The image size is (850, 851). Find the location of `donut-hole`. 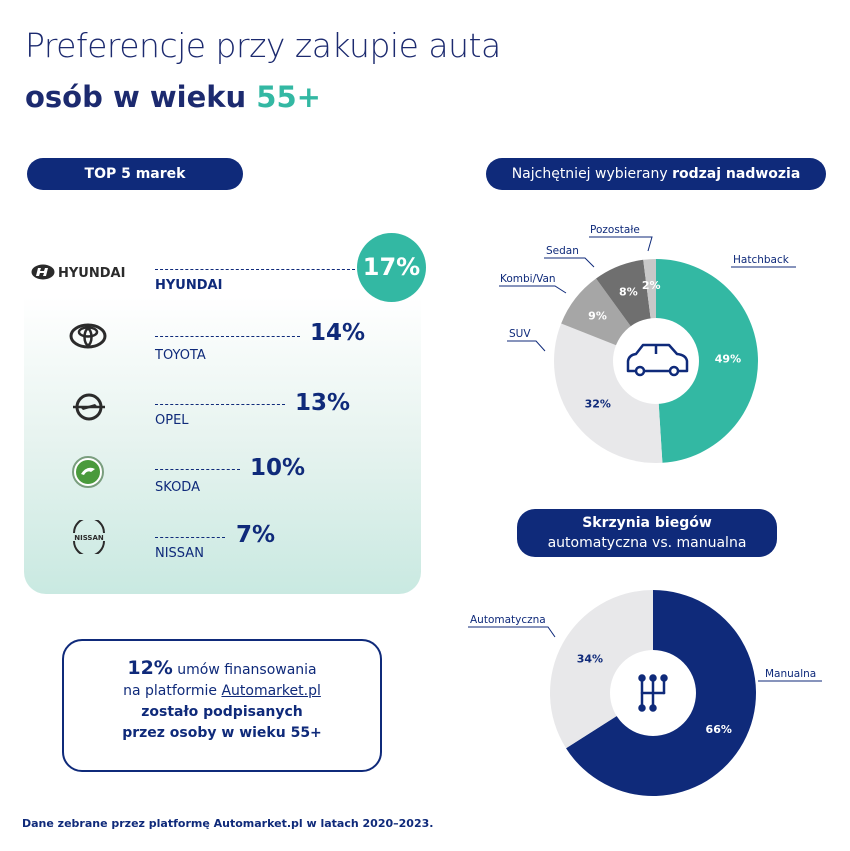

donut-hole is located at coordinates (656, 361).